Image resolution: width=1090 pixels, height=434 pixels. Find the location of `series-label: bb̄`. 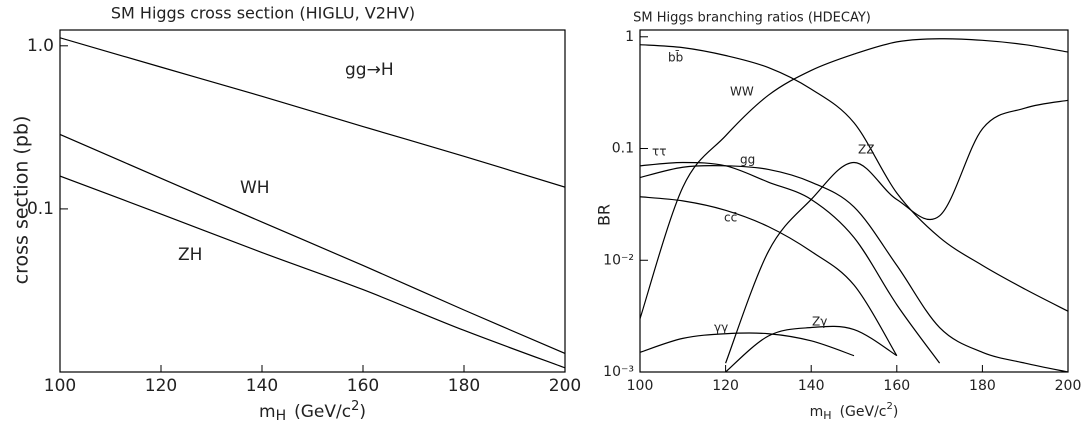

series-label: bb̄ is located at coordinates (675, 57).